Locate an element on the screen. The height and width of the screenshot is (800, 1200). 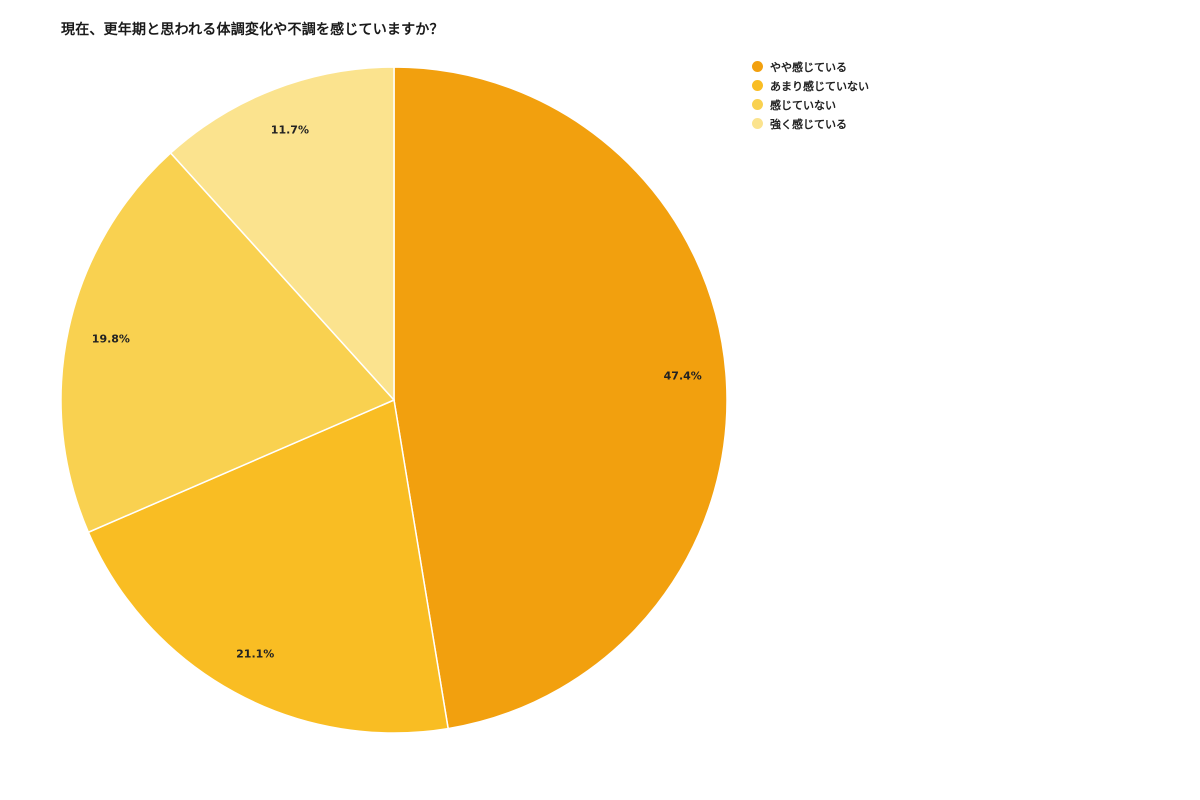
legend-item: やや感じている is located at coordinates (810, 66).